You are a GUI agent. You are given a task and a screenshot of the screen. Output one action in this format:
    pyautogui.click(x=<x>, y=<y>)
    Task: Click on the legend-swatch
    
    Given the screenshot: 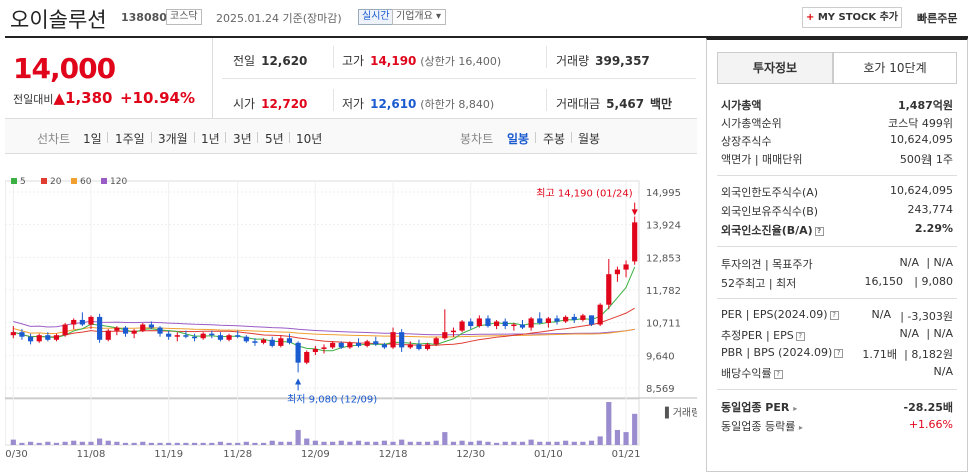 What is the action you would take?
    pyautogui.click(x=14, y=181)
    